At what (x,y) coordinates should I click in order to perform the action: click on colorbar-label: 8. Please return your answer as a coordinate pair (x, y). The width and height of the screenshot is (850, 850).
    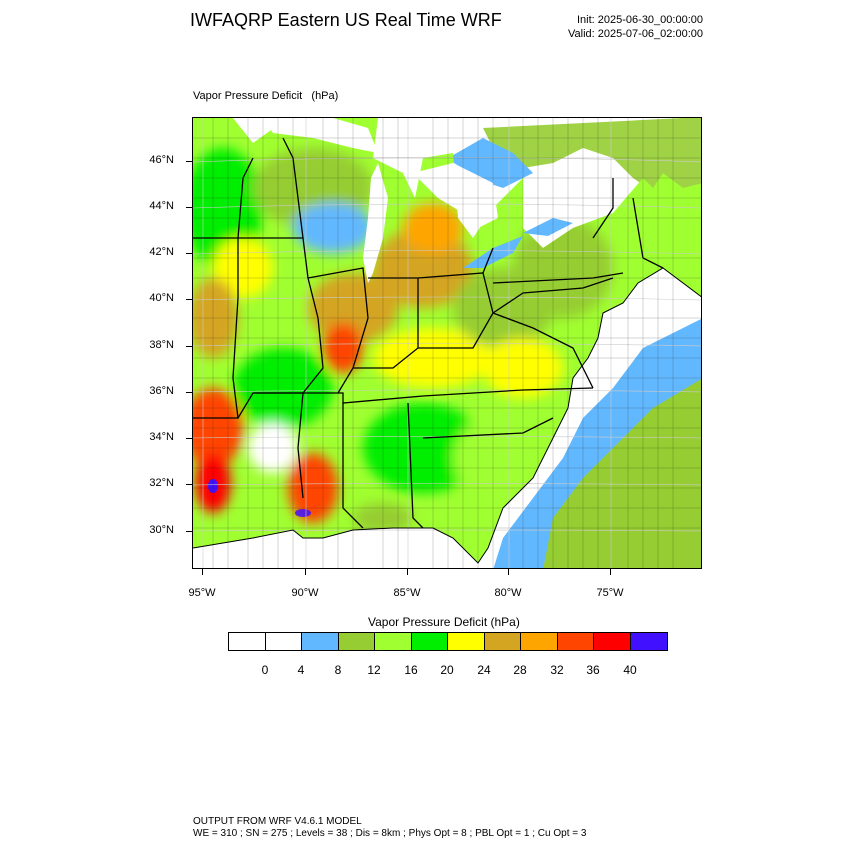
    Looking at the image, I should click on (338, 670).